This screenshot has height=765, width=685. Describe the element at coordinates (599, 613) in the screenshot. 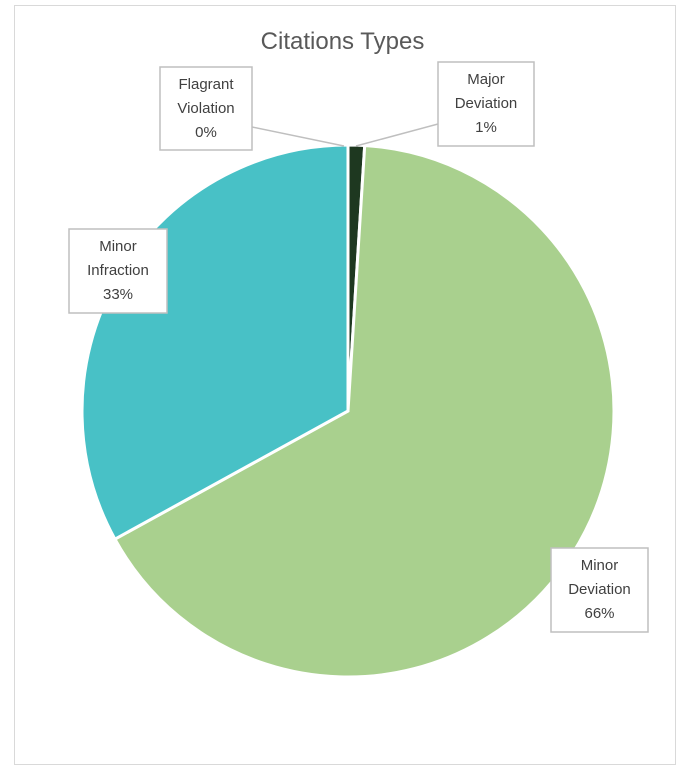

I see `data-label-line: 66%` at that location.